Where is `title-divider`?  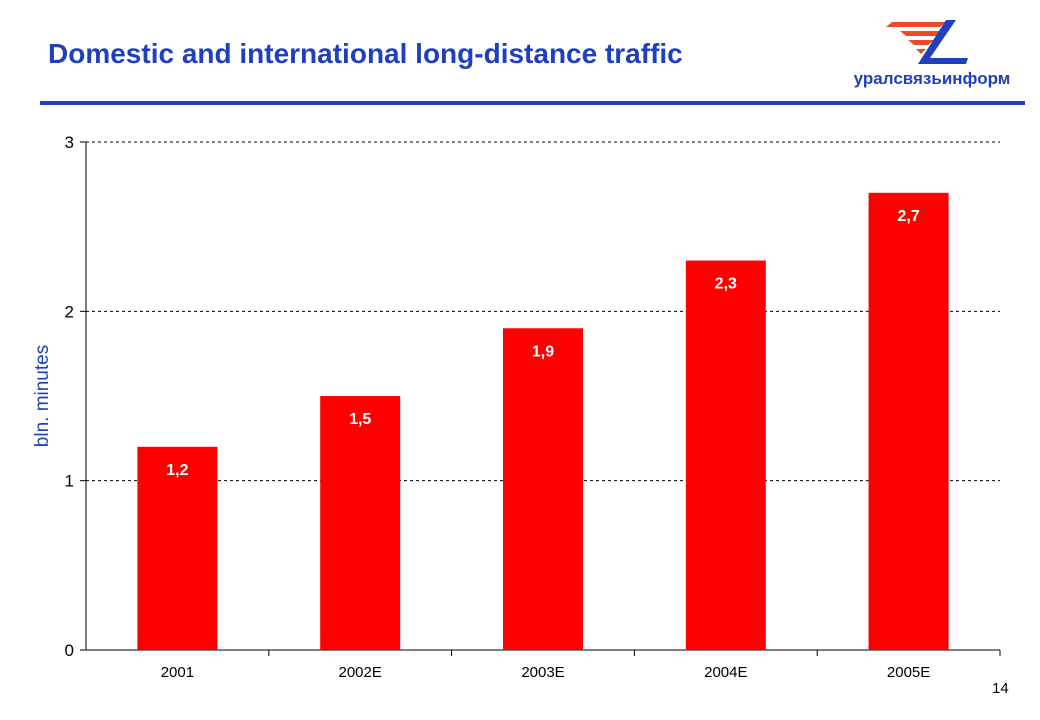 title-divider is located at coordinates (532, 103).